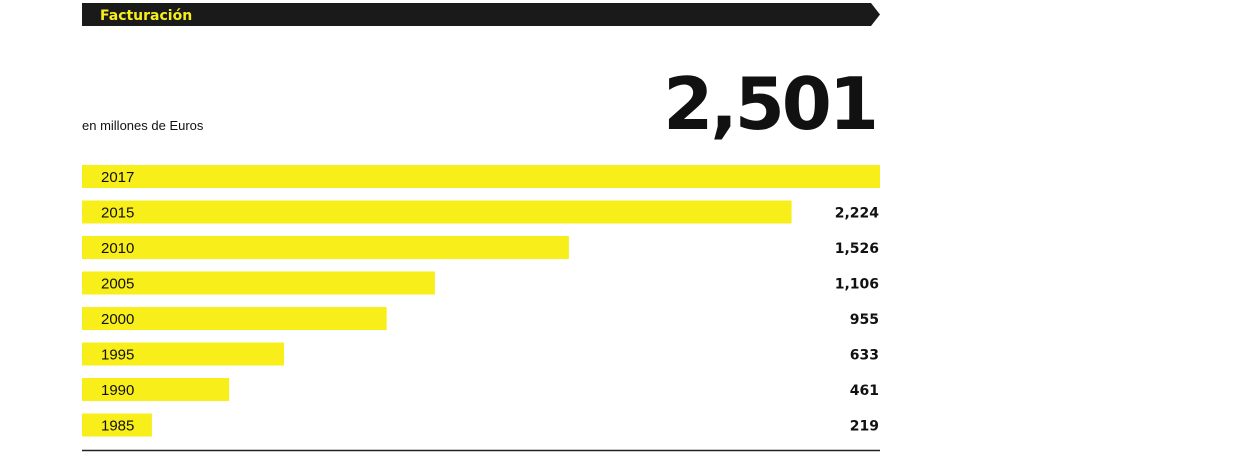 This screenshot has height=456, width=1260. I want to click on bar-1990, so click(156, 389).